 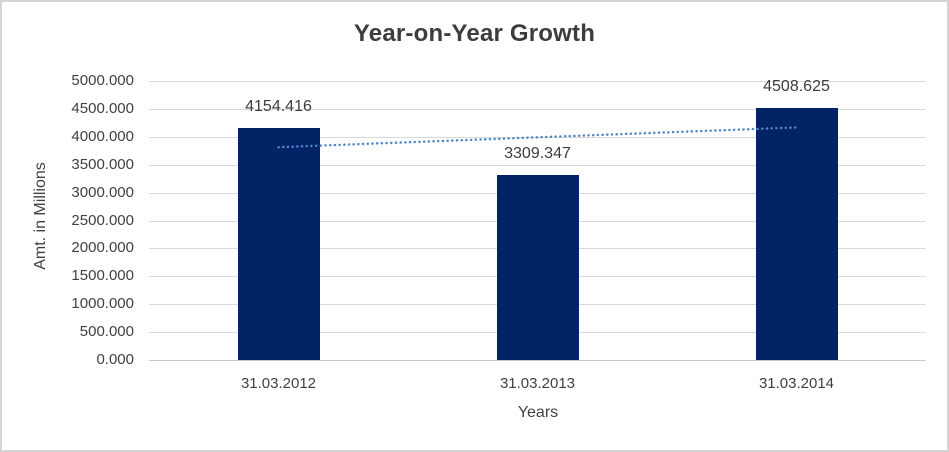 I want to click on bar-31.03.2014, so click(x=796, y=234).